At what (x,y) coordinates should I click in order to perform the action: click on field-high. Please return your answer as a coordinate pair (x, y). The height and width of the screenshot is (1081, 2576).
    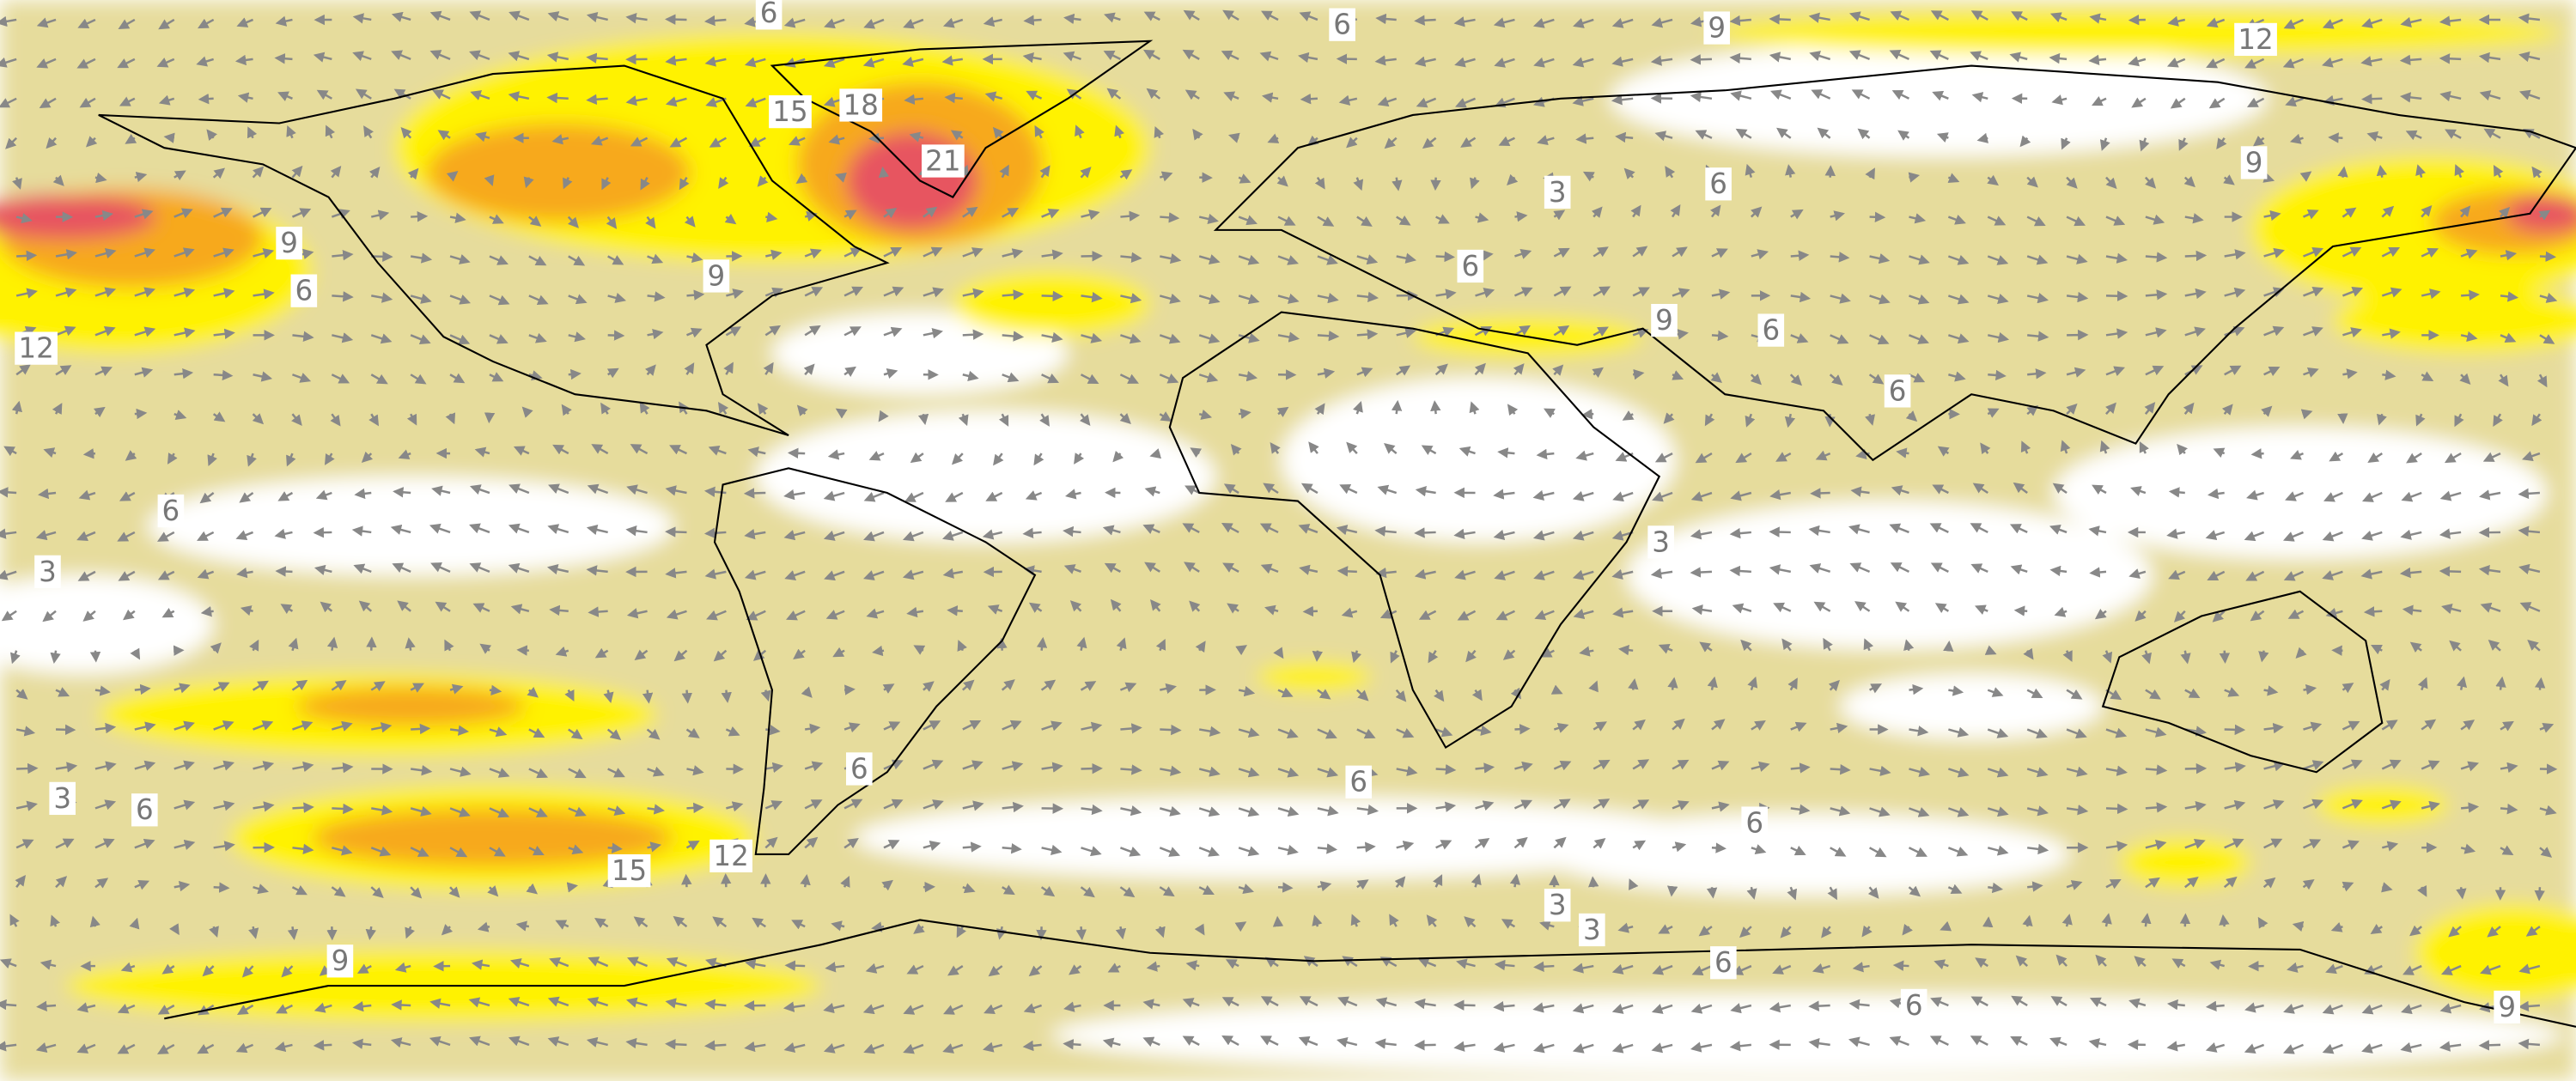
    Looking at the image, I should click on (559, 172).